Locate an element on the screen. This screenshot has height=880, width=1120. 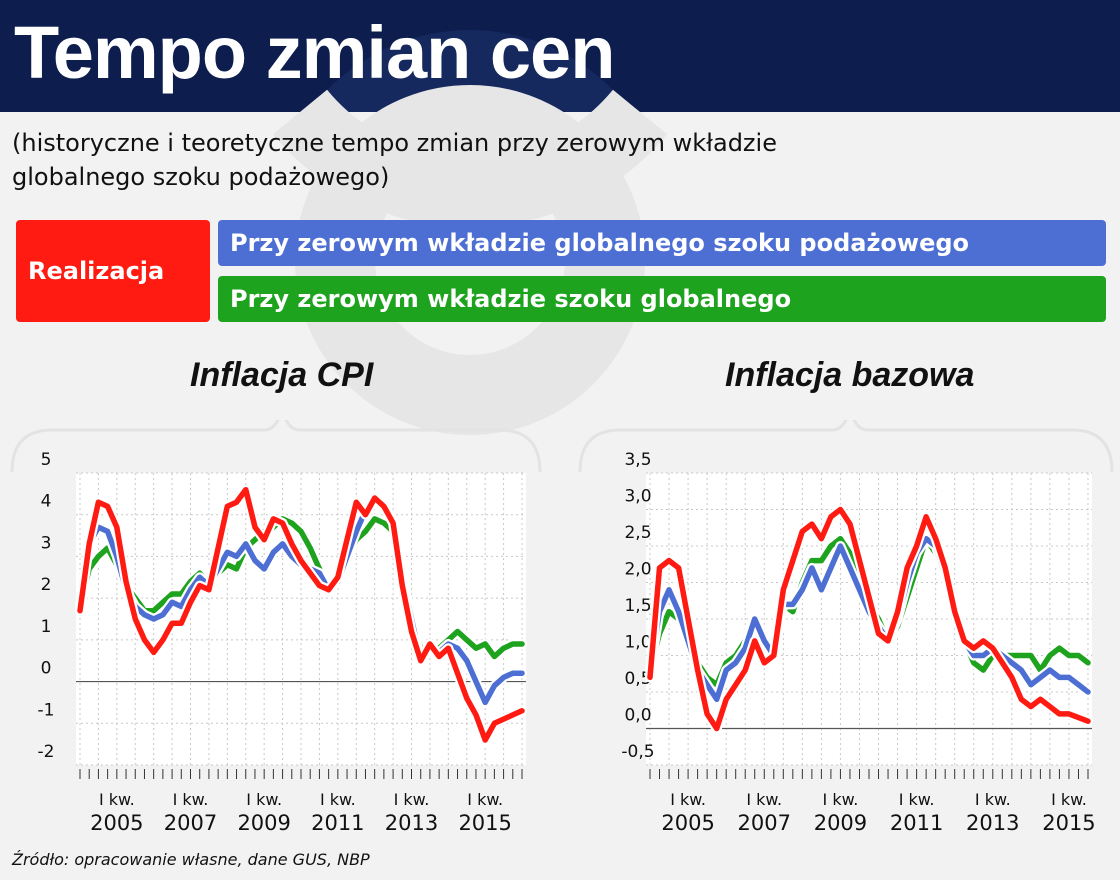
y-tick-label: 3 is located at coordinates (46, 543).